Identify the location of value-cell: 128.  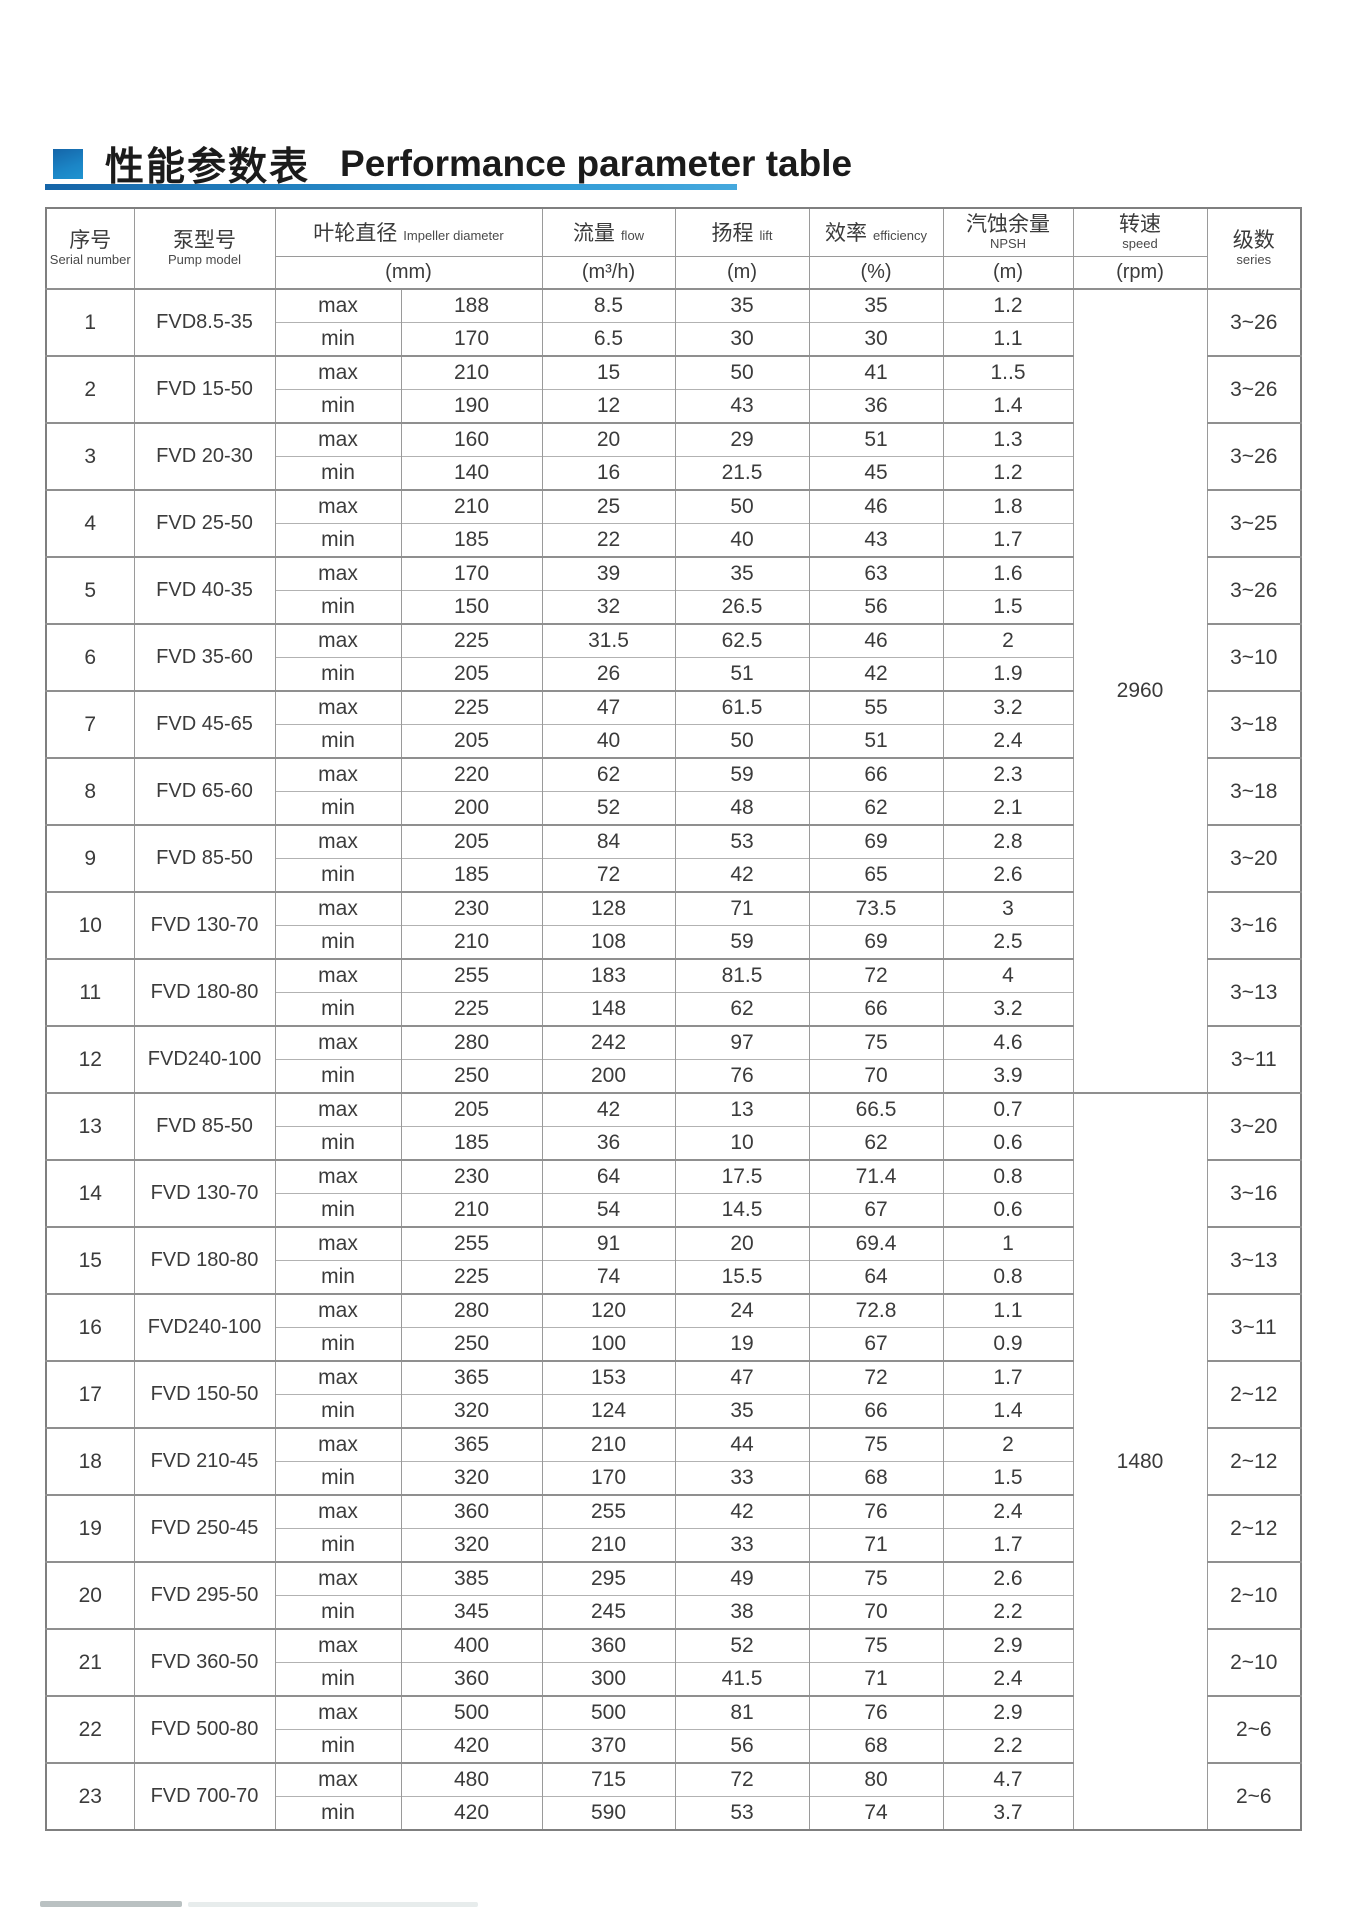
(608, 908).